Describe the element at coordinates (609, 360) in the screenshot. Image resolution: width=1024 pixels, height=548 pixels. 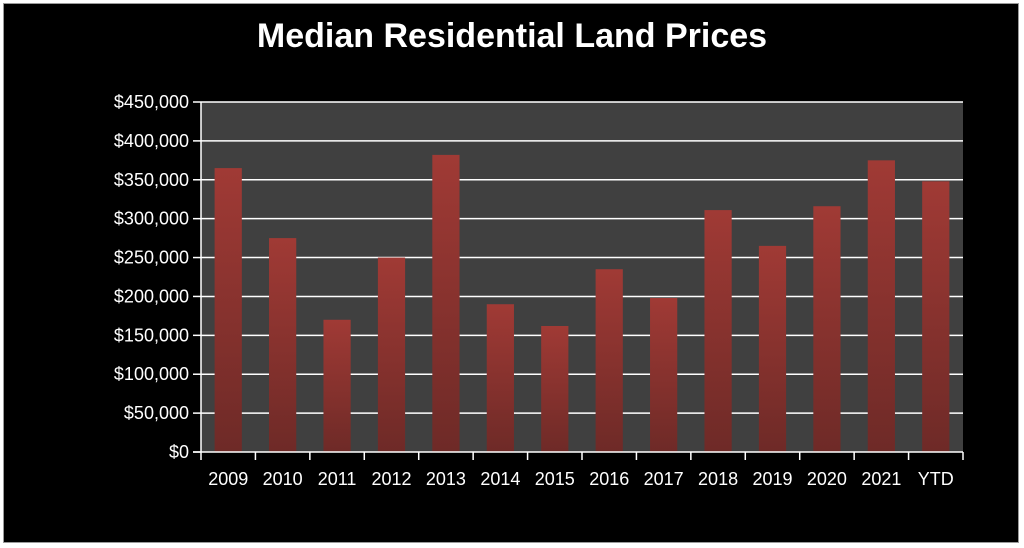
I see `bar-2016` at that location.